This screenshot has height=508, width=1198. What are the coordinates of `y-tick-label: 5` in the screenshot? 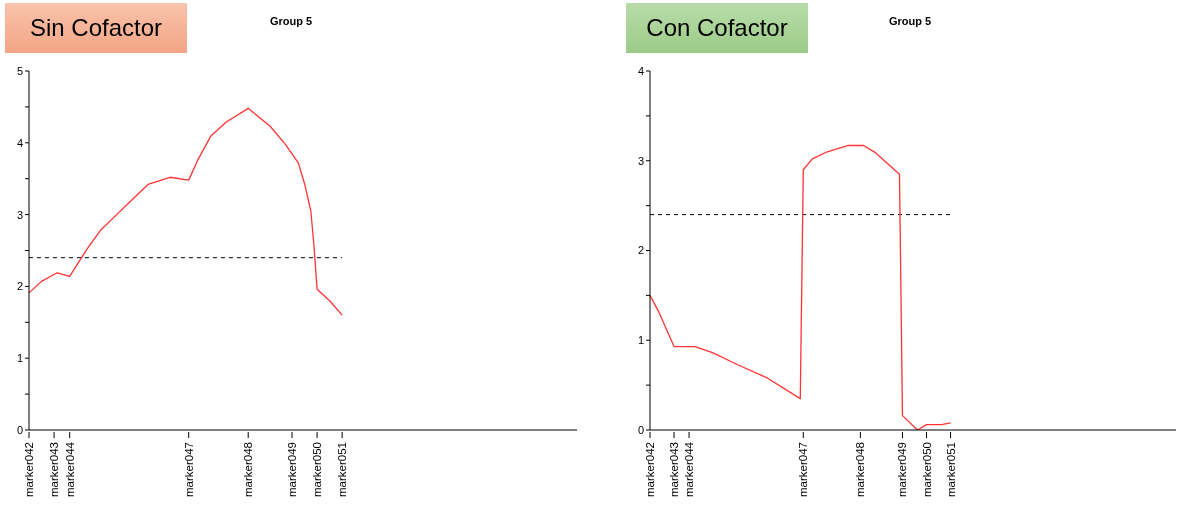 It's located at (19, 70).